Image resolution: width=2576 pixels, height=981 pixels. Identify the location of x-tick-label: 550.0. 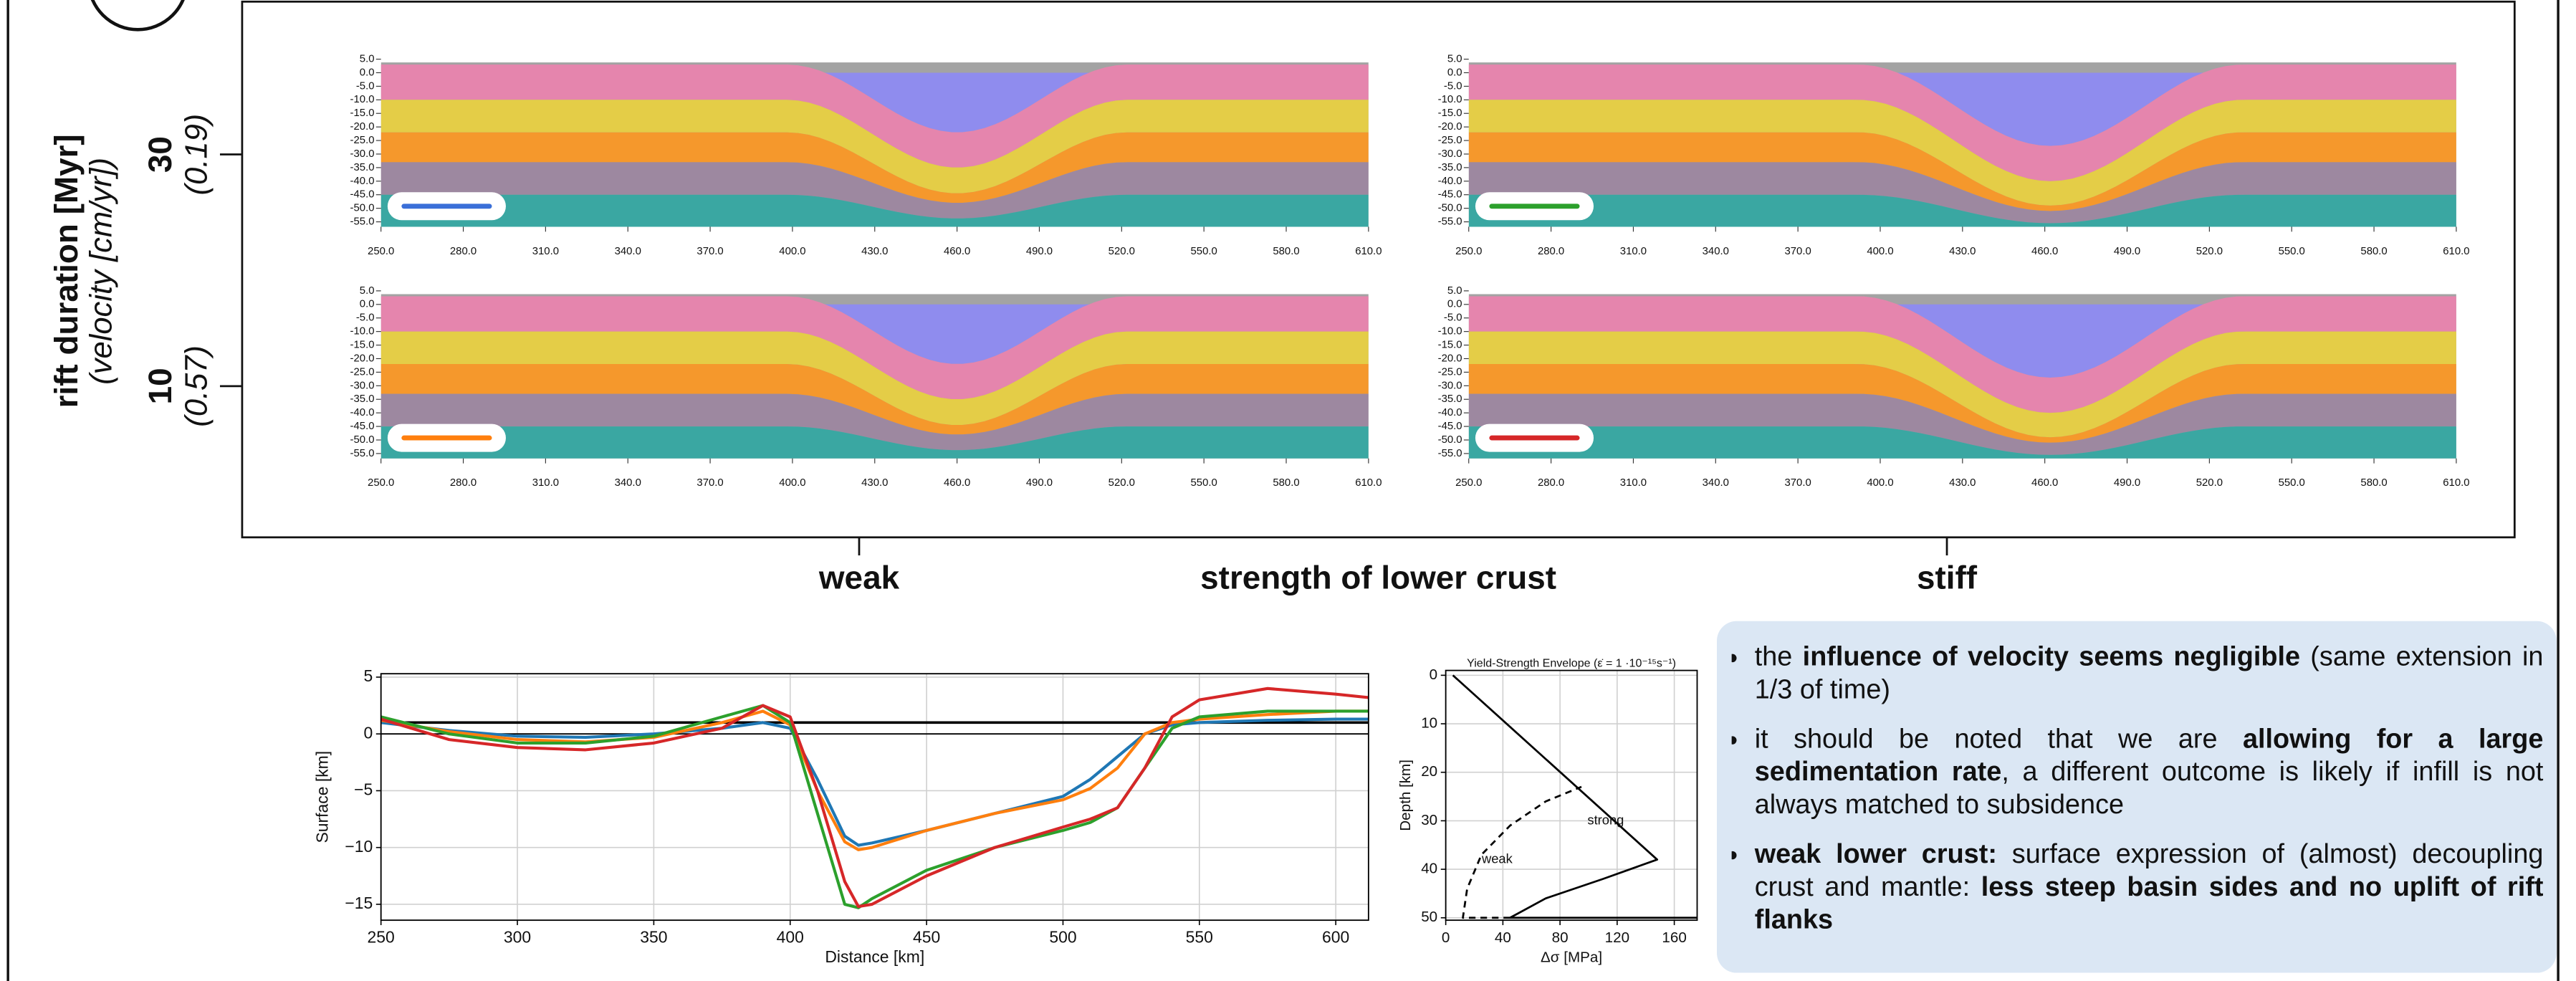
(1204, 251).